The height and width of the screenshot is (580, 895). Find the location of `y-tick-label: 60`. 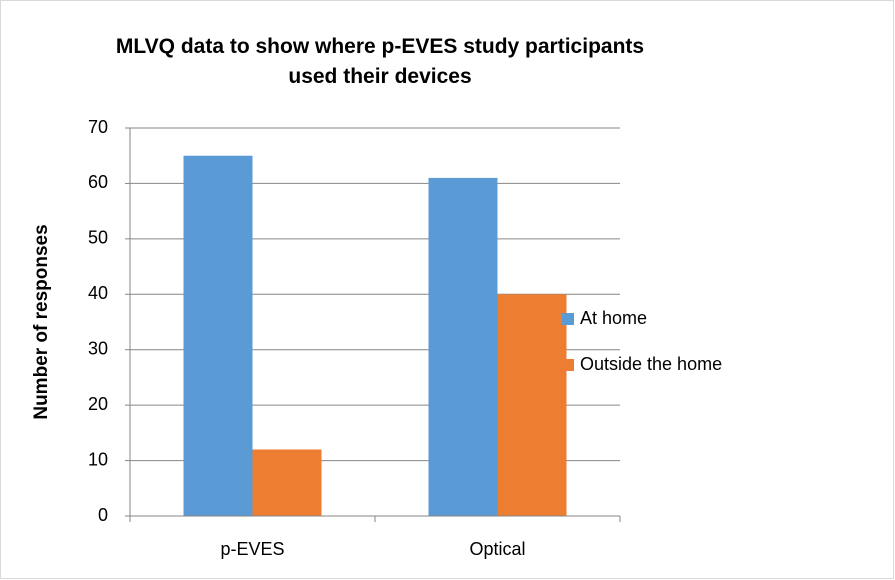

y-tick-label: 60 is located at coordinates (98, 182).